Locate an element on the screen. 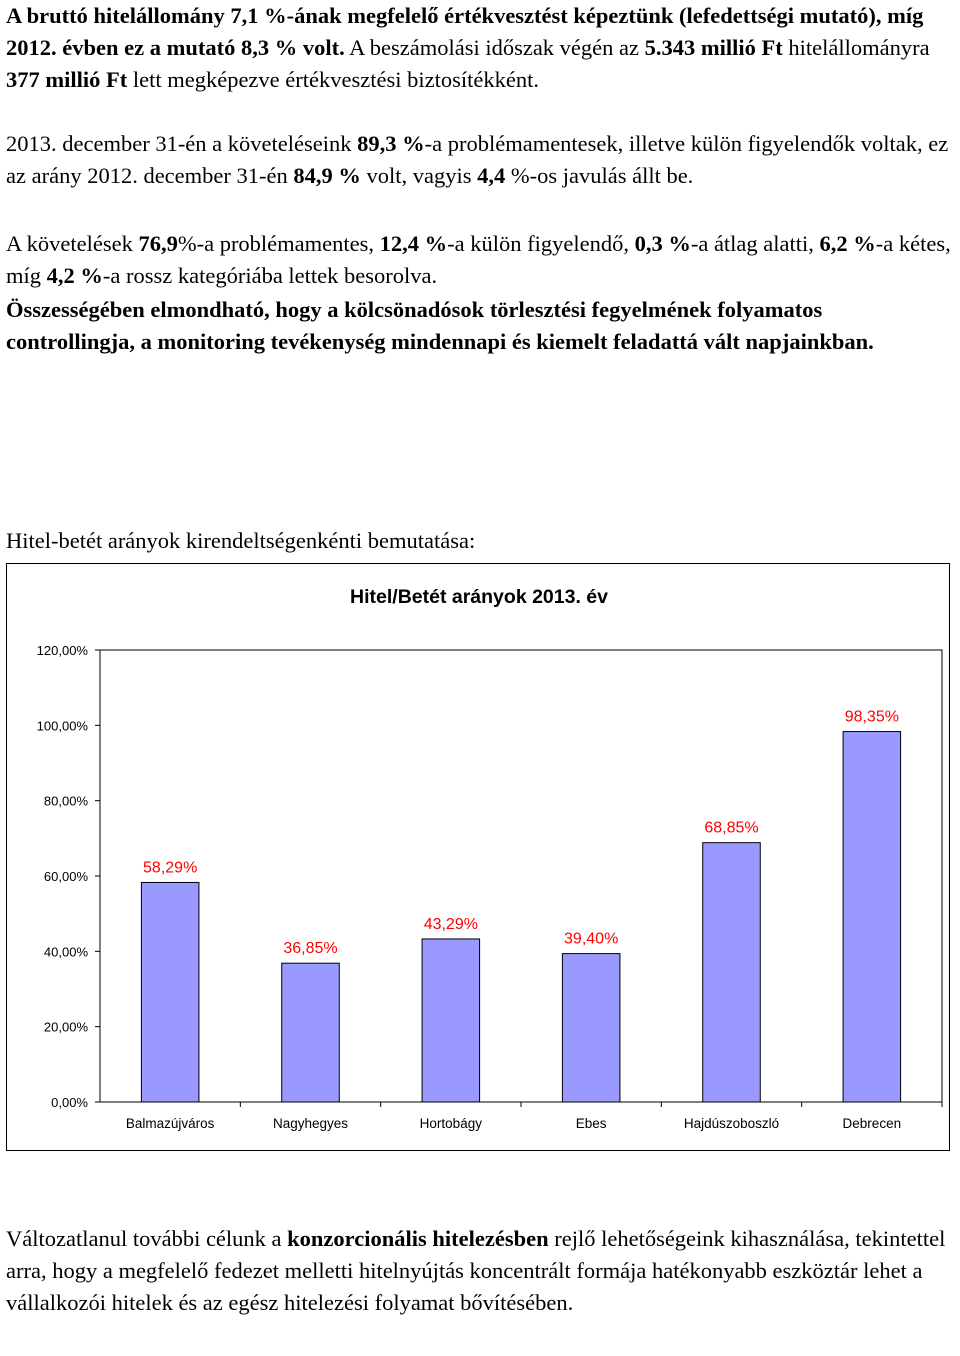 This screenshot has height=1356, width=960. text-segment: Változatlanul további célunk a is located at coordinates (147, 1238).